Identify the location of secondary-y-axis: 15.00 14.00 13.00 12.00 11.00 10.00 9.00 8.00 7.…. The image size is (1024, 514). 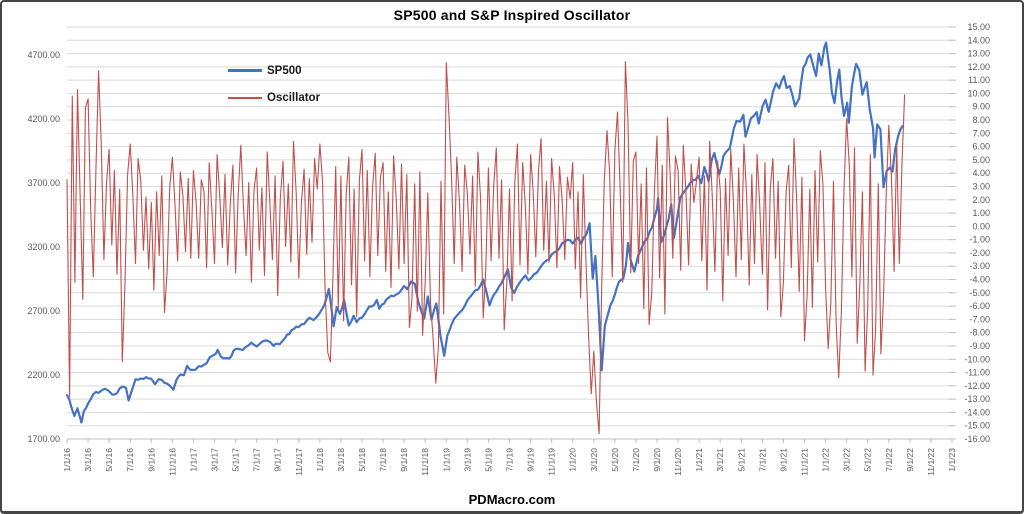
(969, 233).